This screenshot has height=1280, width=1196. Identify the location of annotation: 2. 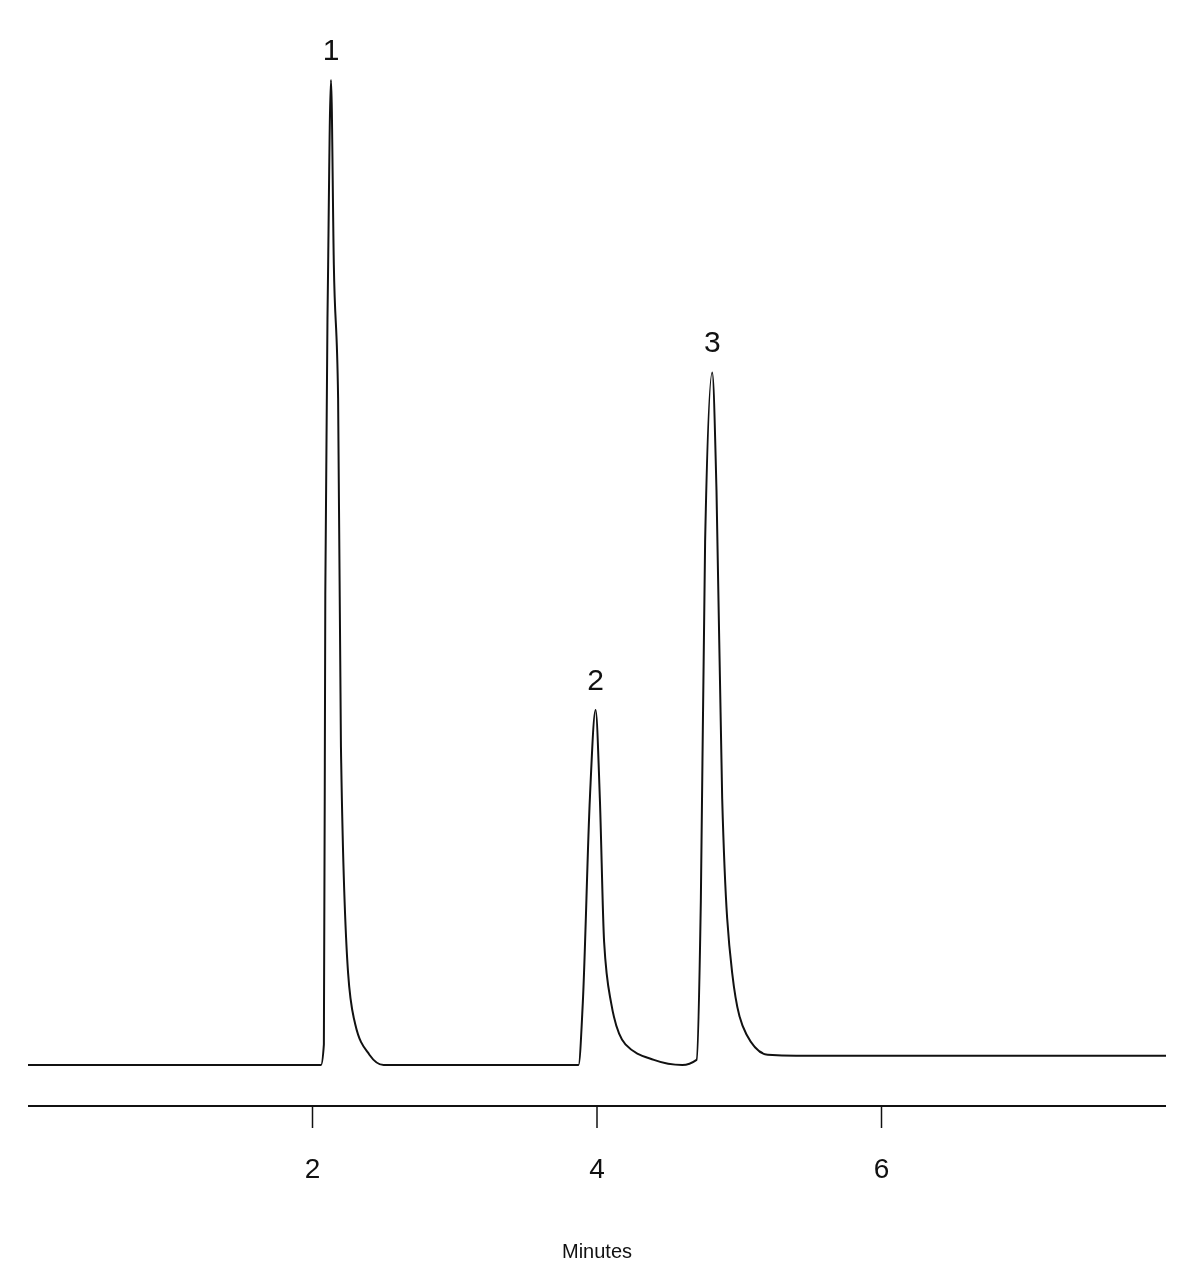
(595, 679).